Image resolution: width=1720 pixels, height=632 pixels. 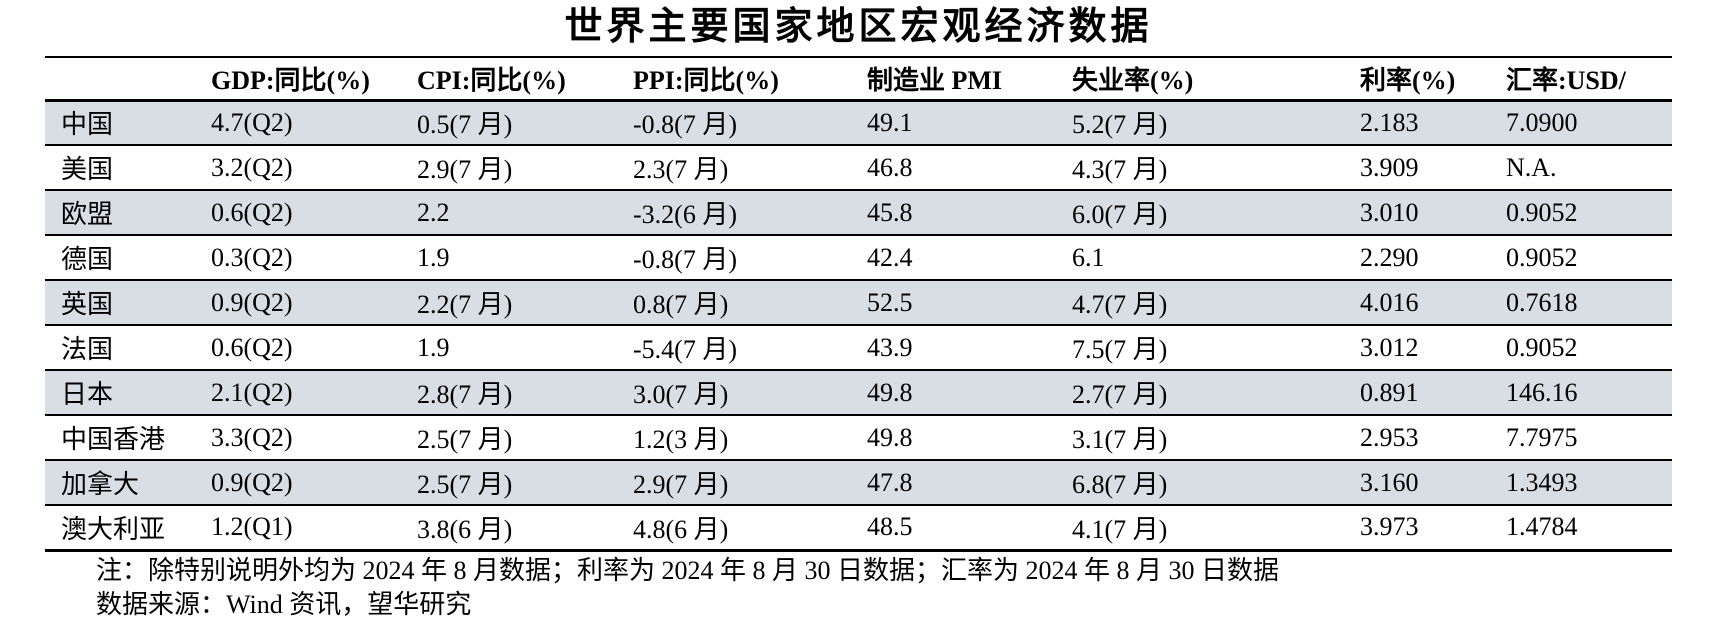 What do you see at coordinates (465, 169) in the screenshot?
I see `cell-cpi: 2.9(7 月)` at bounding box center [465, 169].